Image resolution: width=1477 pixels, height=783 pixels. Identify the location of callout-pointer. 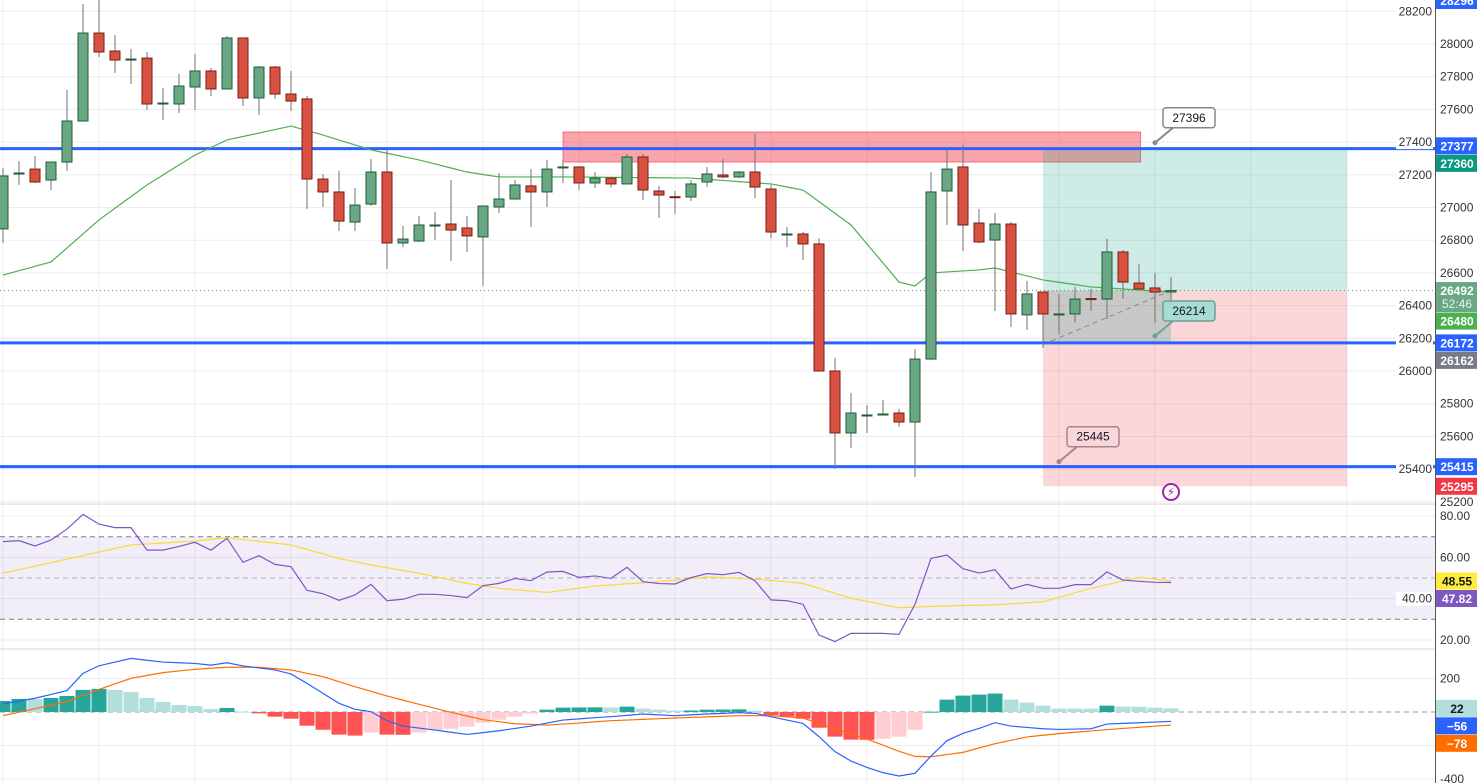
(1068, 454).